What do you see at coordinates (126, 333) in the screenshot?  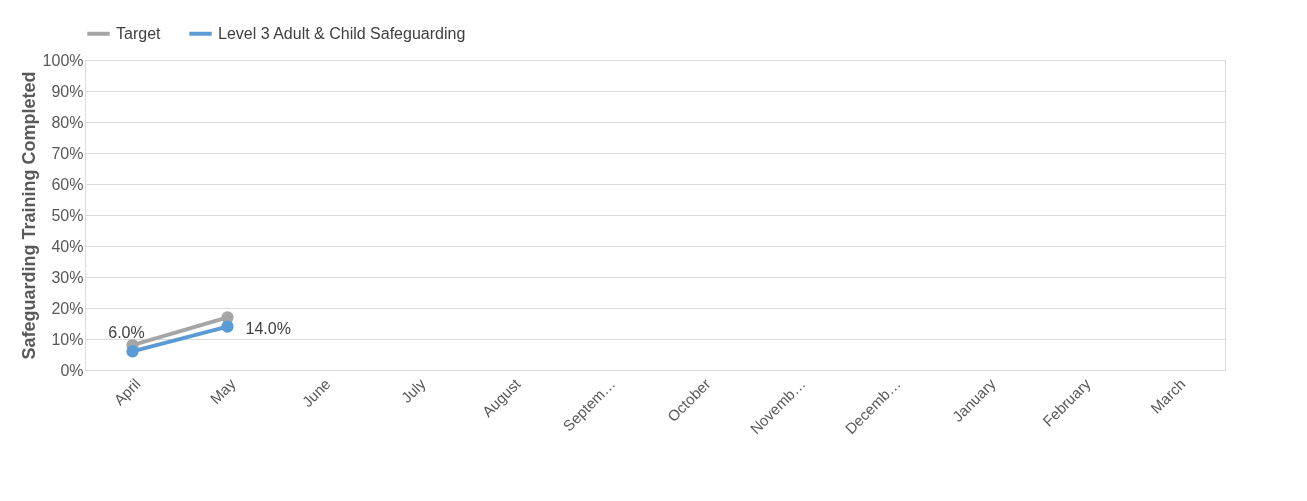 I see `data-label: 6.0%` at bounding box center [126, 333].